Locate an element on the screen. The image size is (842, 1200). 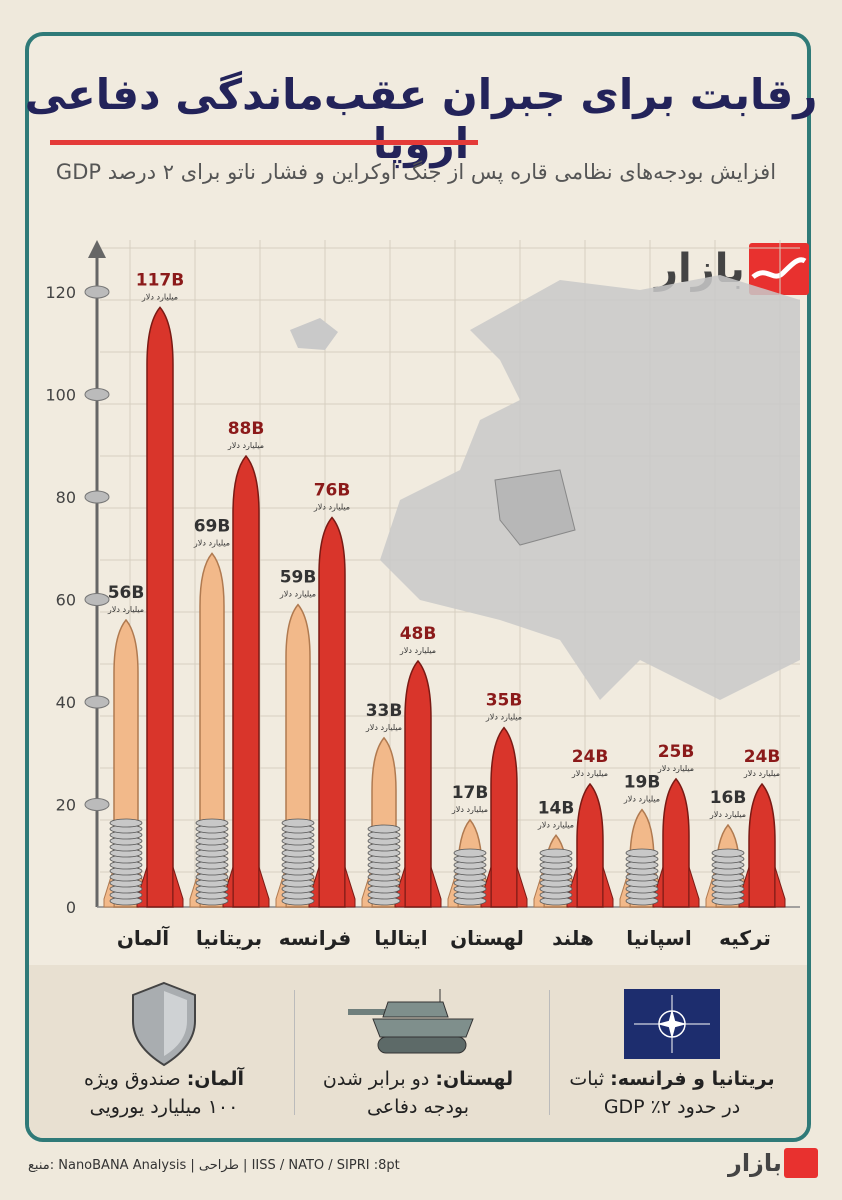
value-label: 76B is located at coordinates (332, 491).